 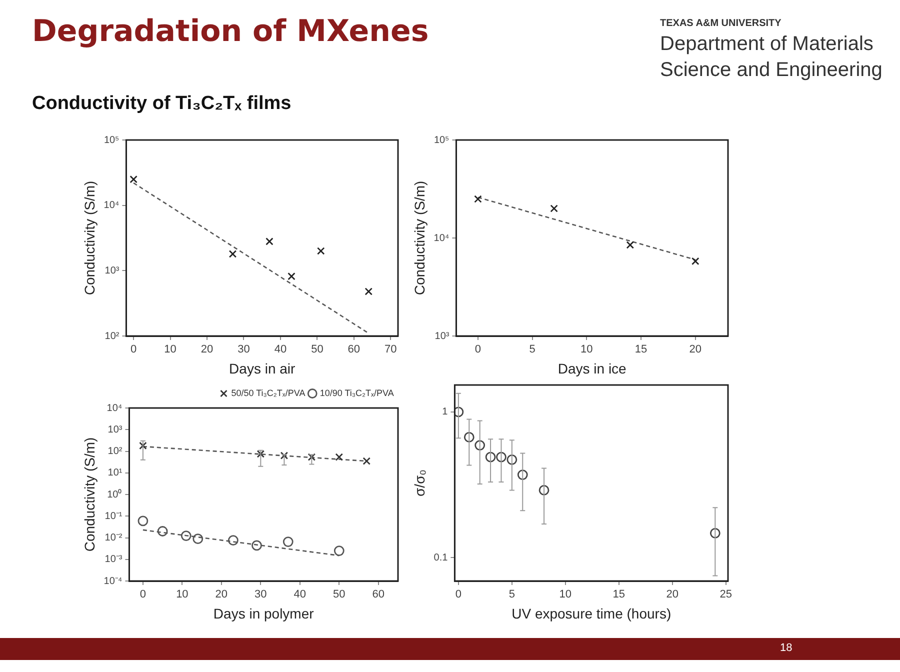 What do you see at coordinates (721, 23) in the screenshot?
I see `text: TEXAS A&M UNIVERSITY` at bounding box center [721, 23].